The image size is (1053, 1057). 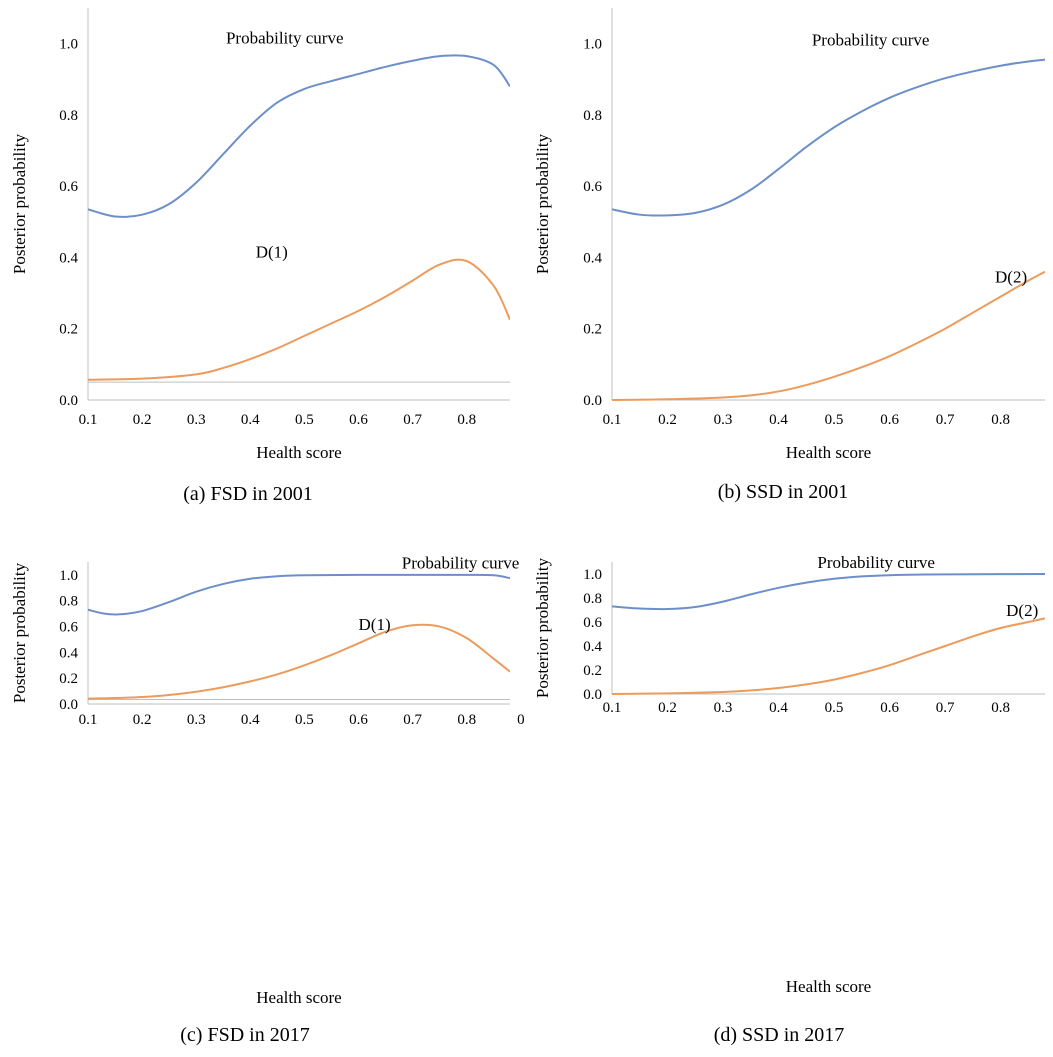 What do you see at coordinates (779, 1035) in the screenshot?
I see `panel-caption: (d) SSD in 2017` at bounding box center [779, 1035].